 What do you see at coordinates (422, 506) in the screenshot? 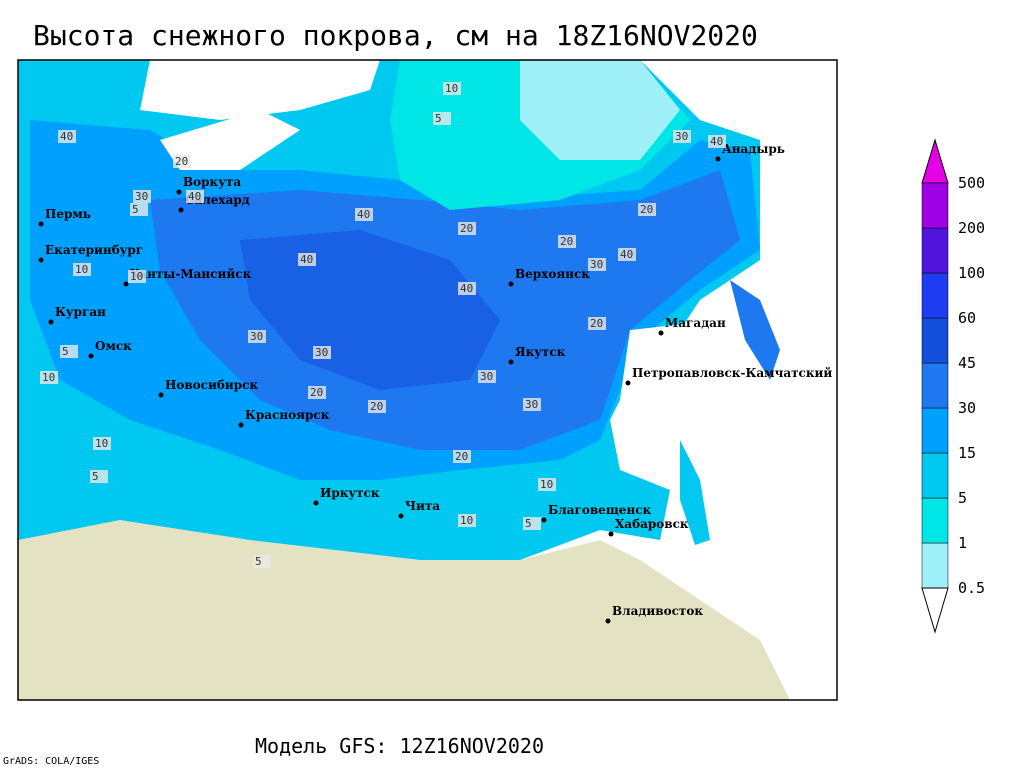
I see `city-label: Чита` at bounding box center [422, 506].